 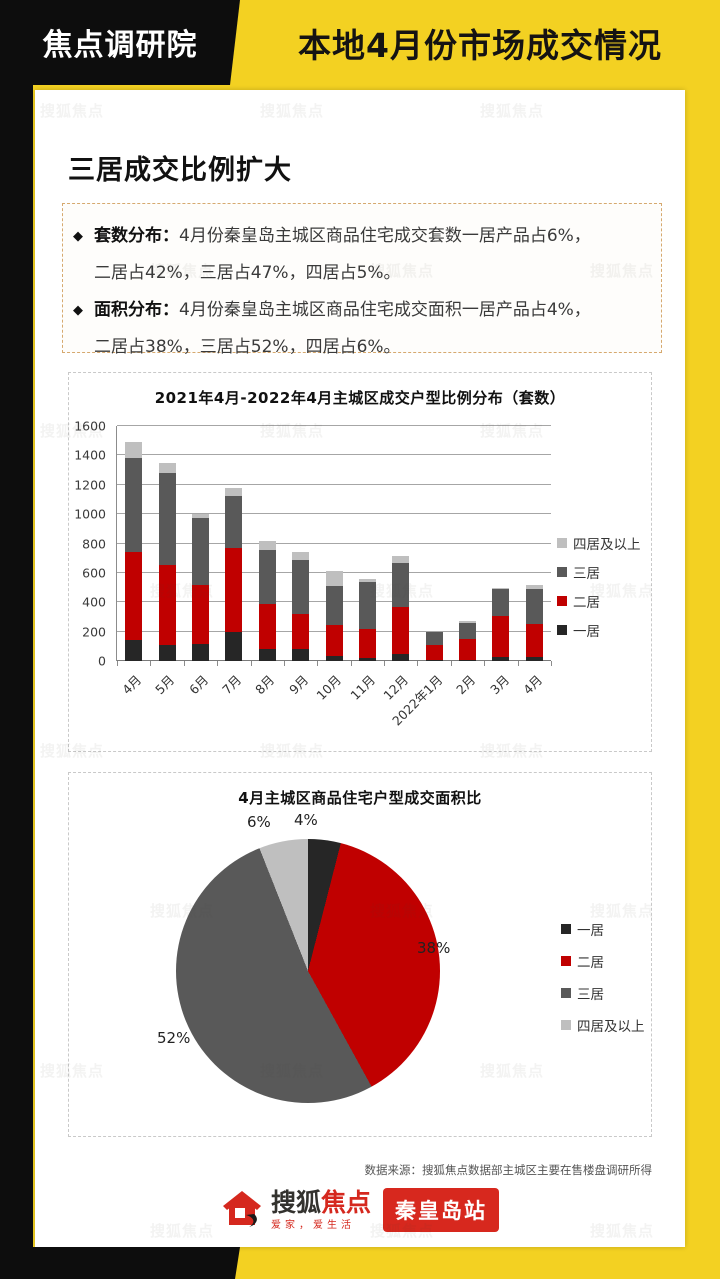 I want to click on left-black-strip, so click(x=16, y=639).